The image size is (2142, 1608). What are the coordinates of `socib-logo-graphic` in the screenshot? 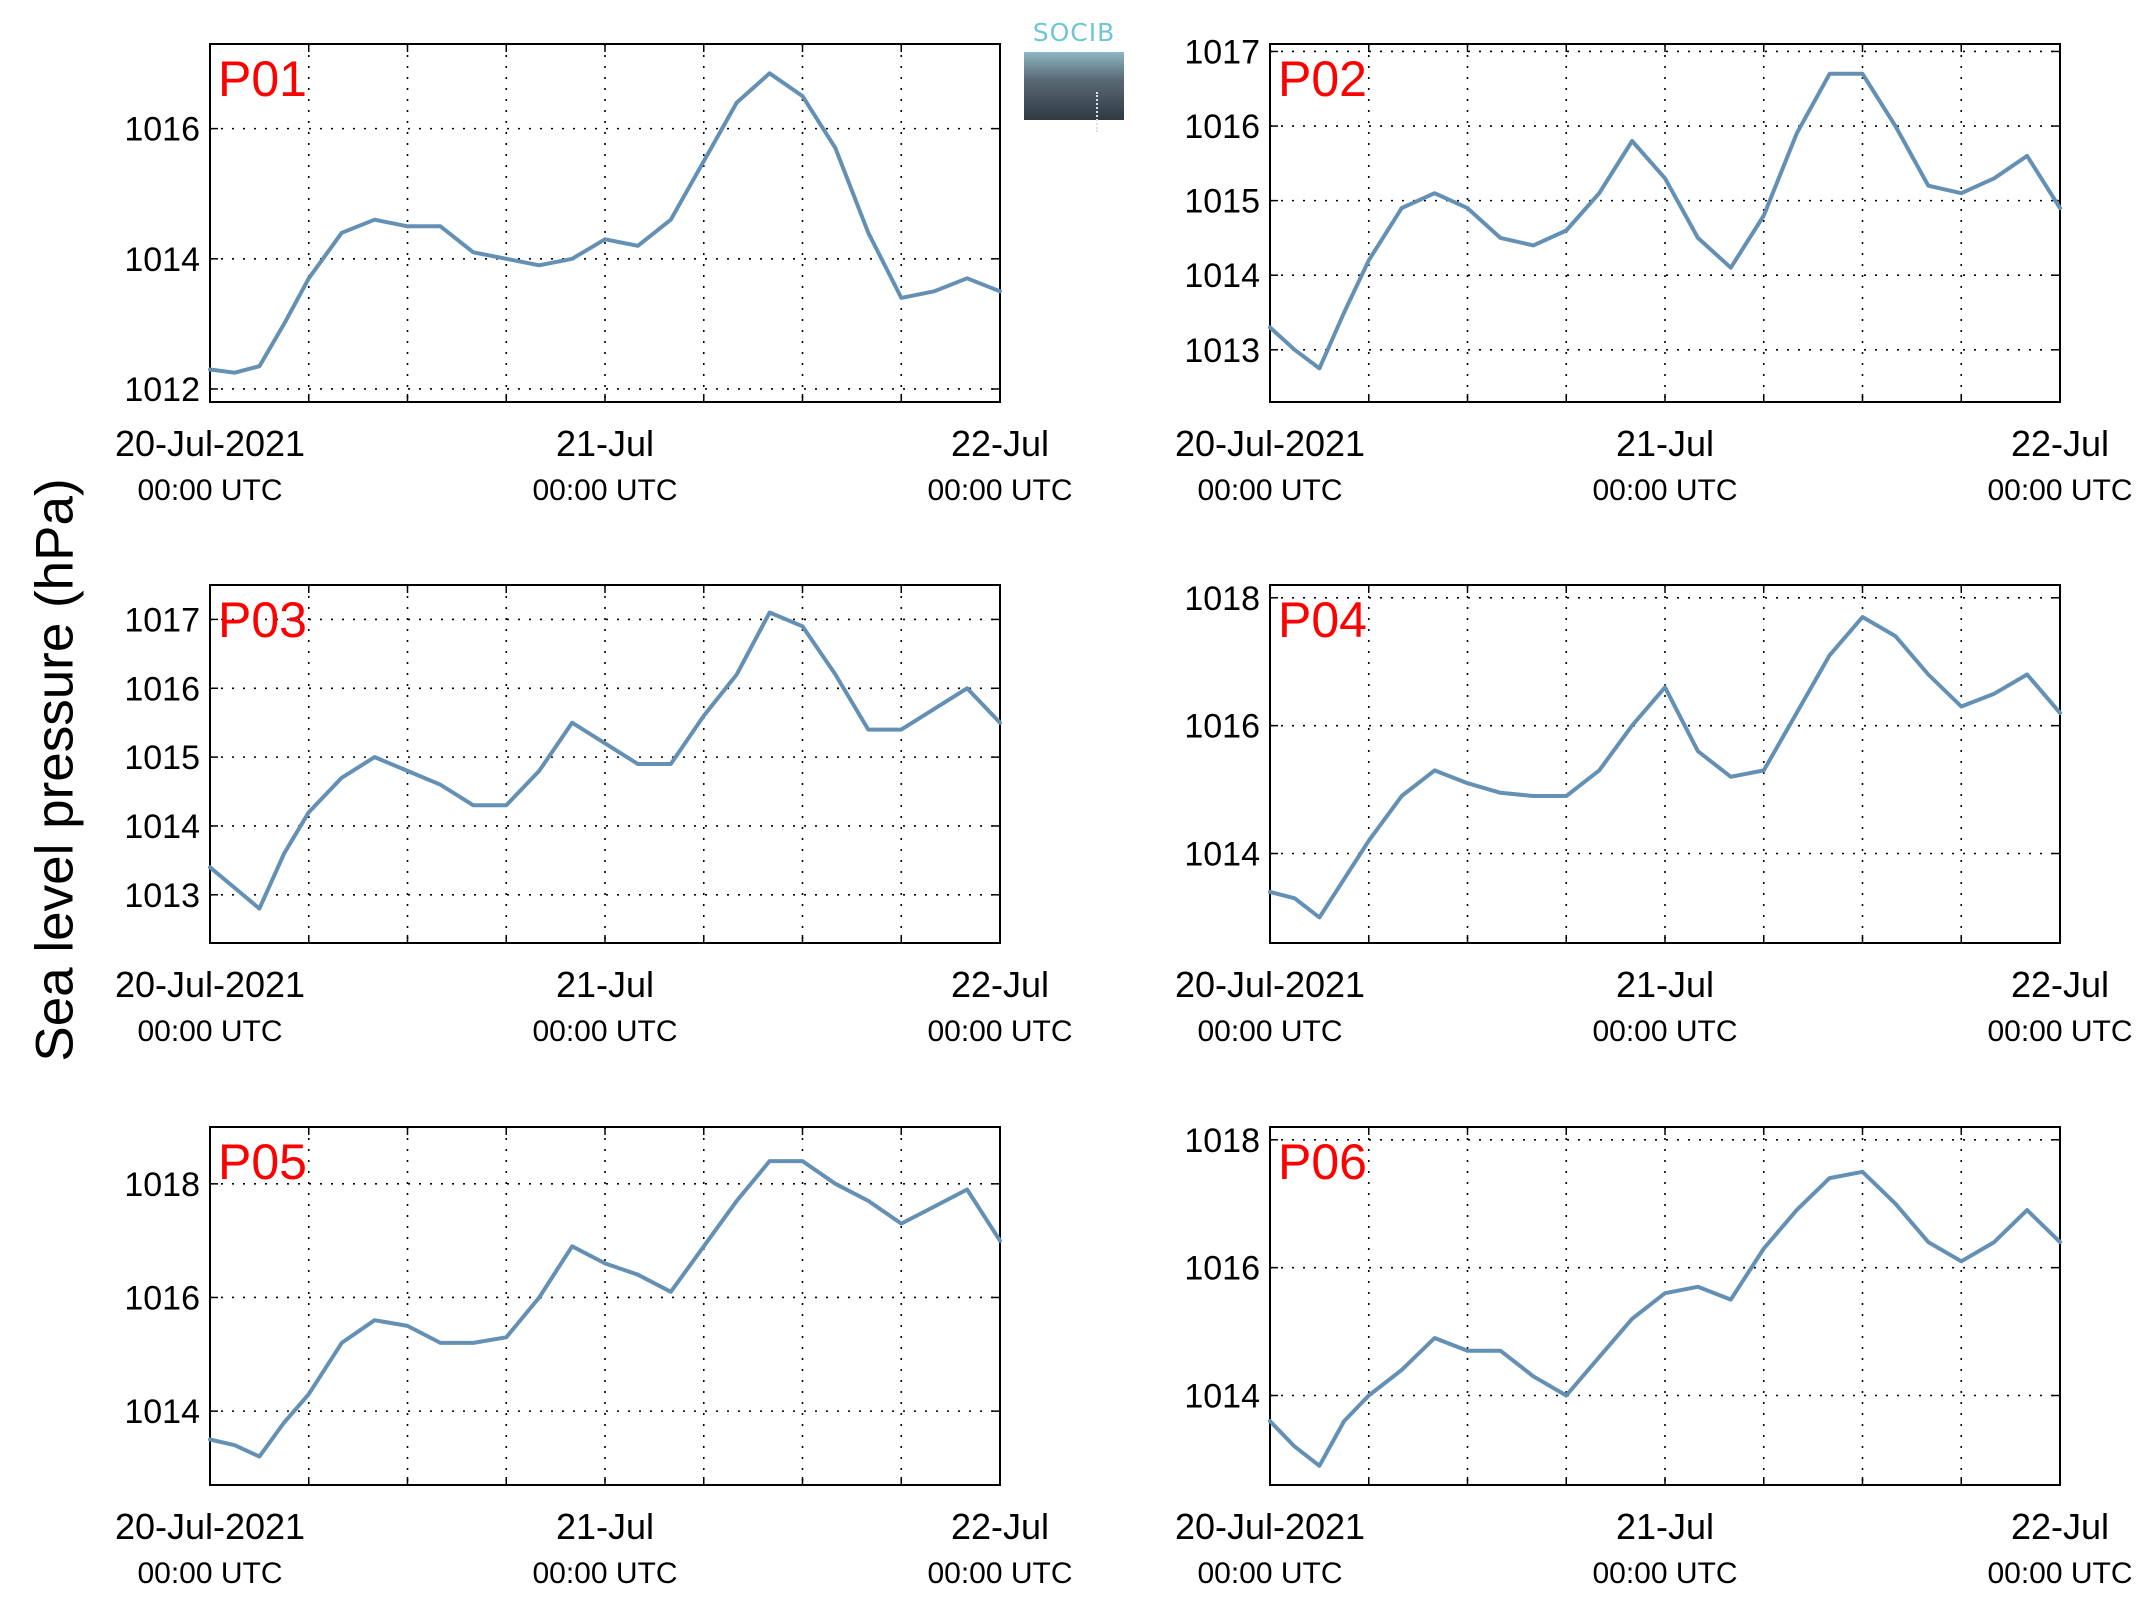 It's located at (1074, 92).